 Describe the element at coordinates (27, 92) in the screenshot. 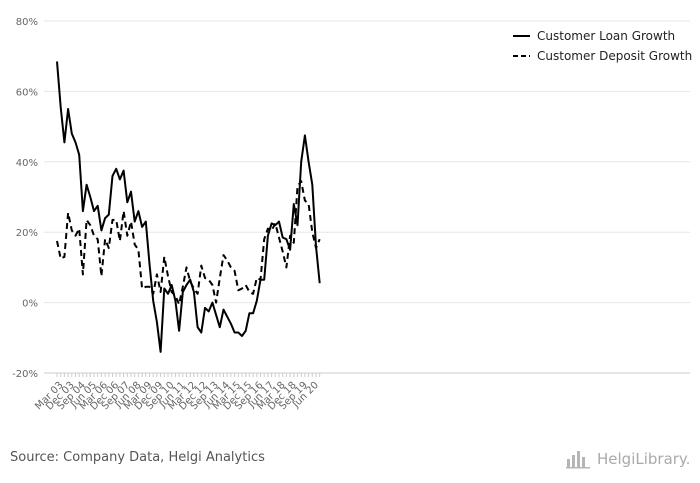

I see `y-tick-label: 60%` at that location.